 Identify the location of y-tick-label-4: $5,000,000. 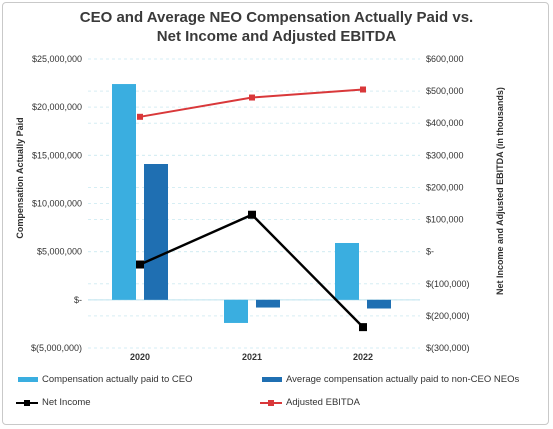
(59, 252).